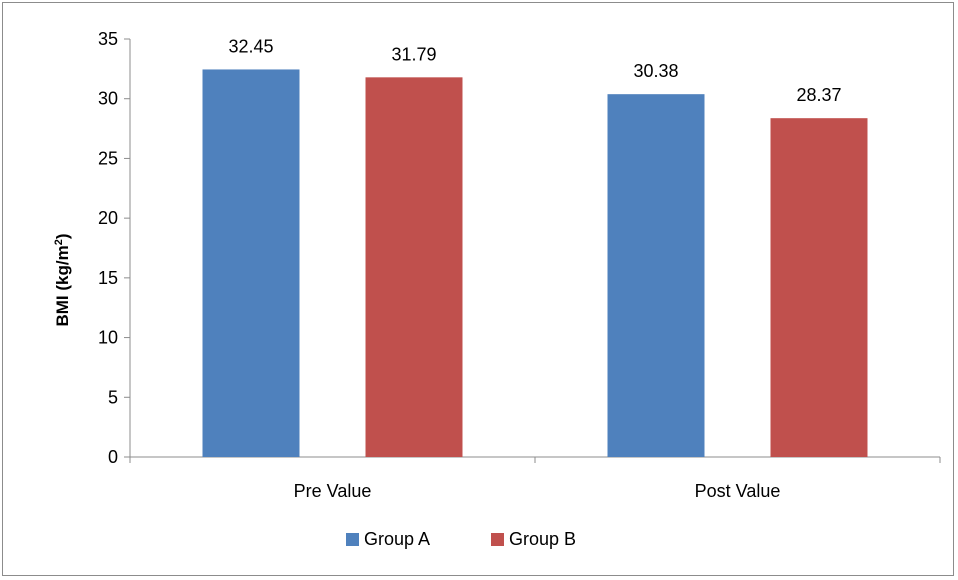  I want to click on y-tick-label: 15, so click(108, 278).